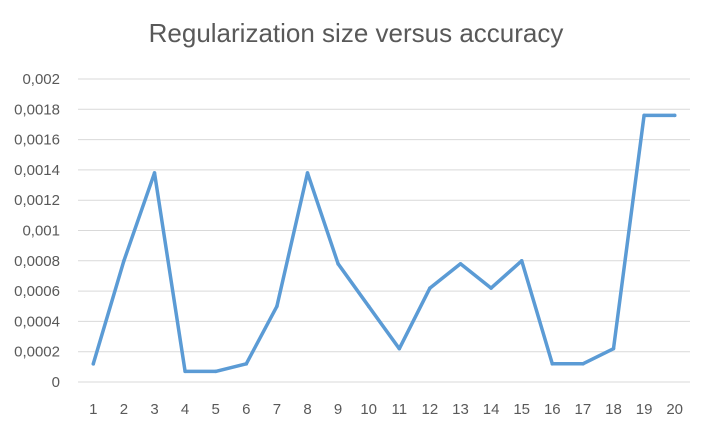 The image size is (712, 428). I want to click on y-tick-label: 0,0008, so click(37, 261).